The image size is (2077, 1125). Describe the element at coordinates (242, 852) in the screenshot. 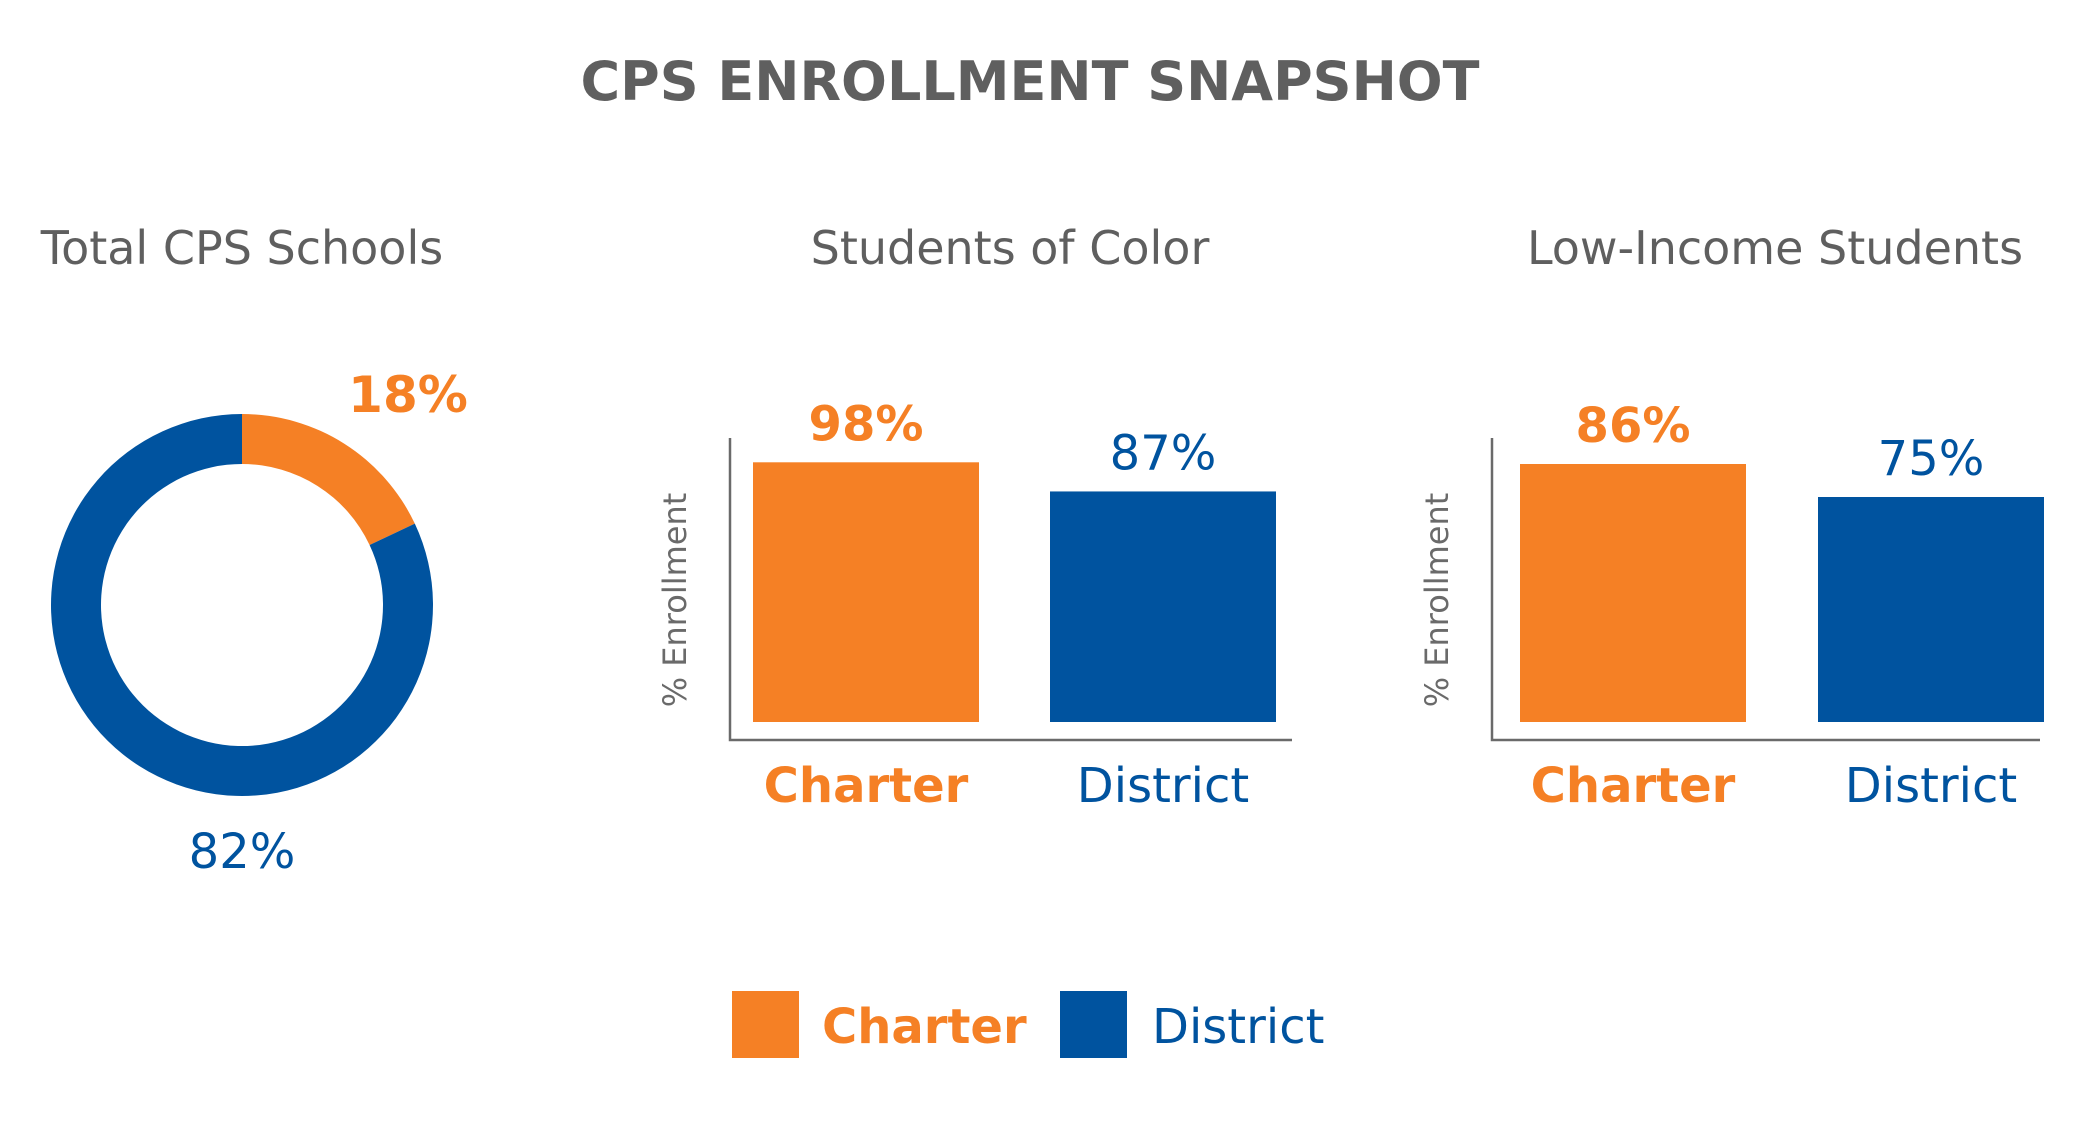

I see `donut-label-district: 82%` at that location.